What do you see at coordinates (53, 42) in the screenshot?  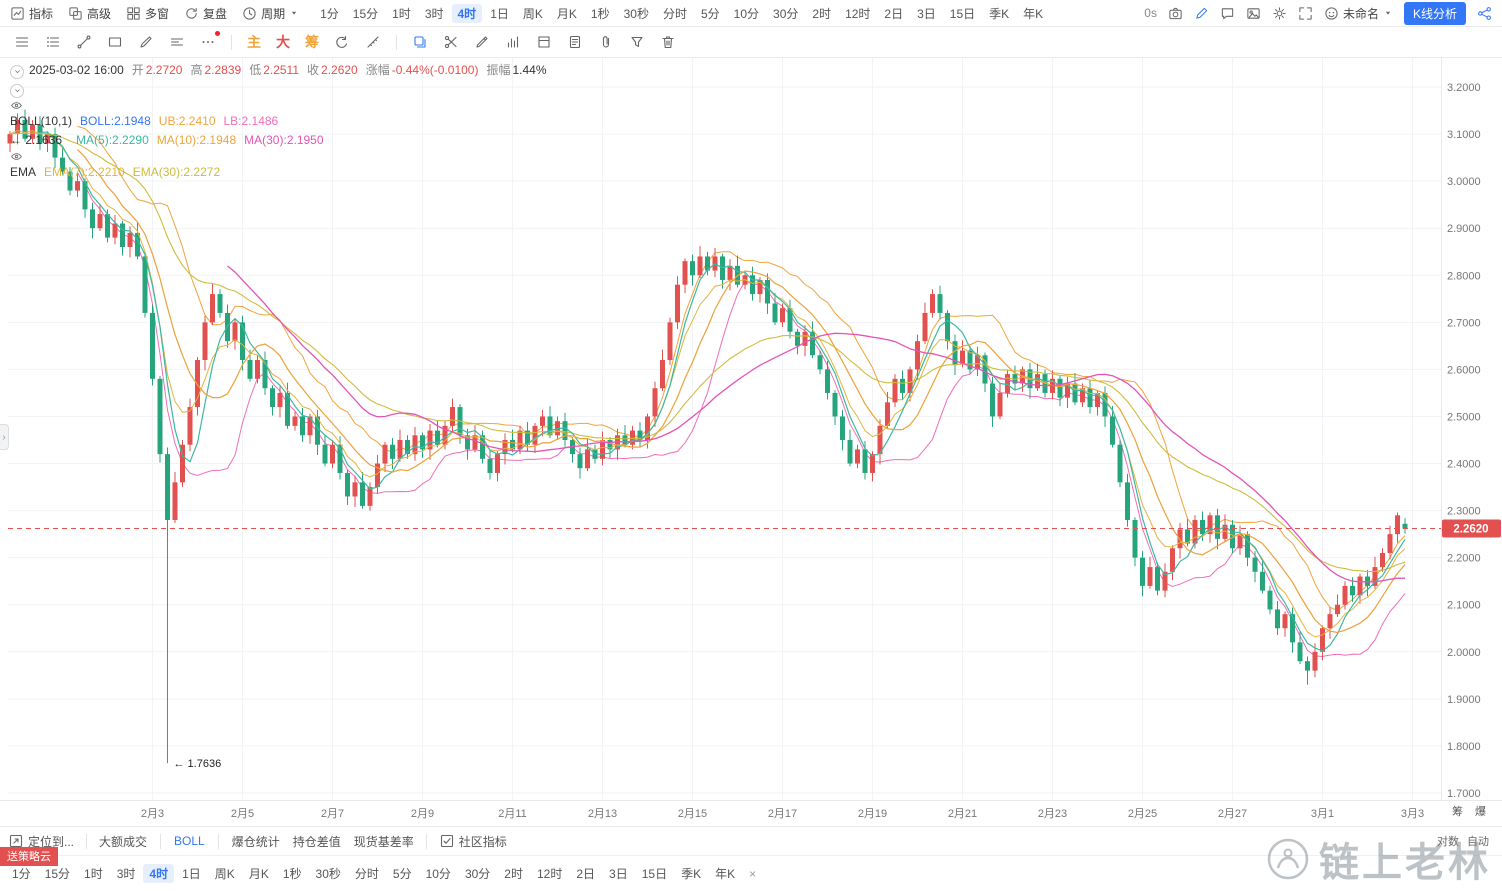 I see `watchlist-icon` at bounding box center [53, 42].